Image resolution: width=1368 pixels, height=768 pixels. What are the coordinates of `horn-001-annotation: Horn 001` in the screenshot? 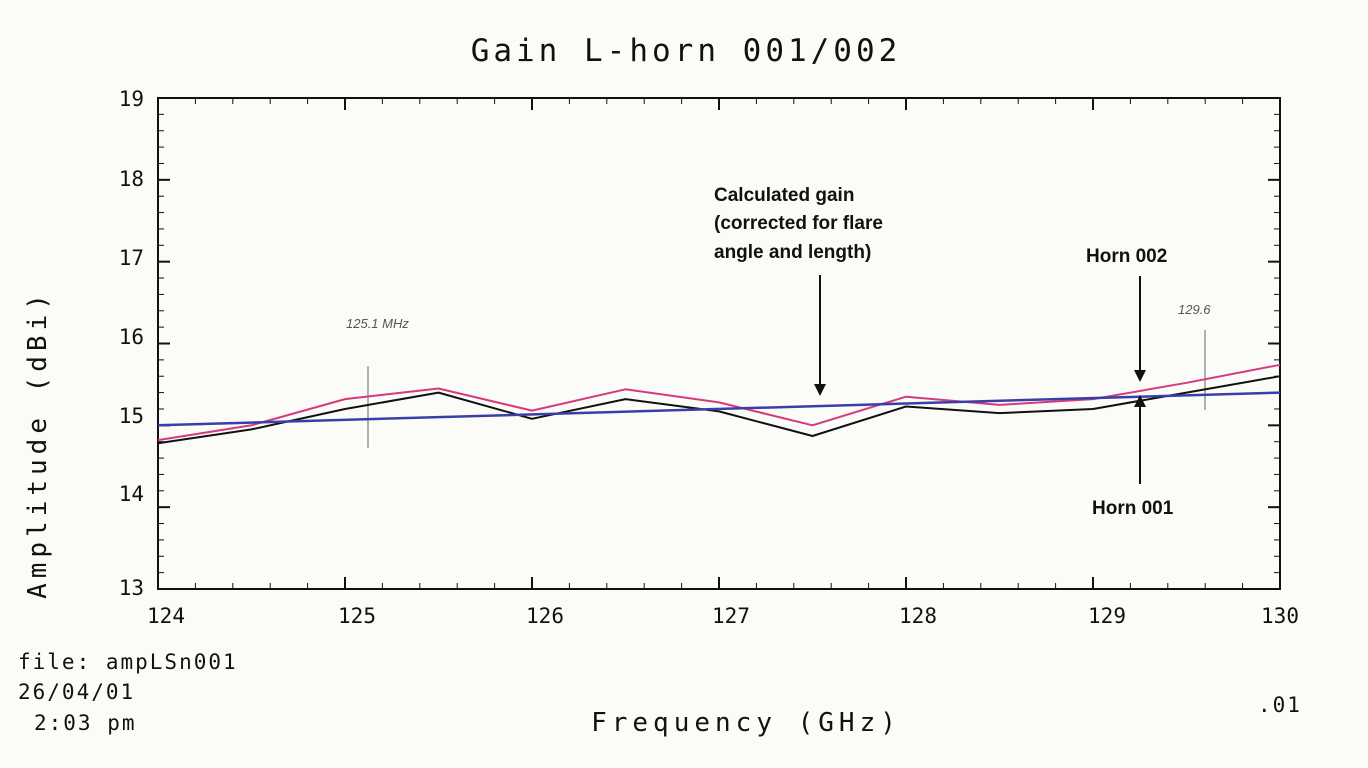 It's located at (1133, 457).